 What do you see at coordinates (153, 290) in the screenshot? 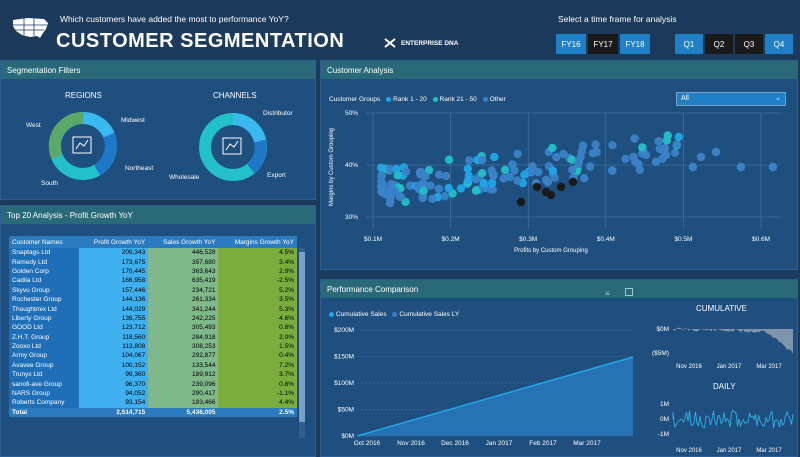
I see `table-row: Skyvu Group 157,446 234,721 5.2%` at bounding box center [153, 290].